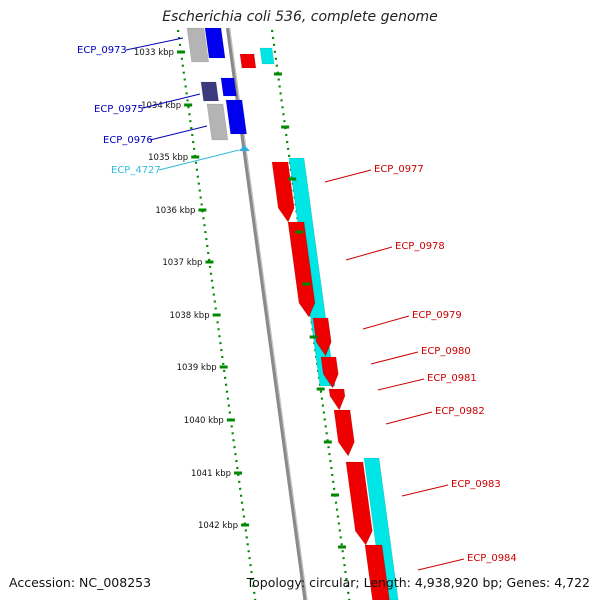 The image size is (600, 600). I want to click on gene-label: ECP_0978, so click(420, 246).